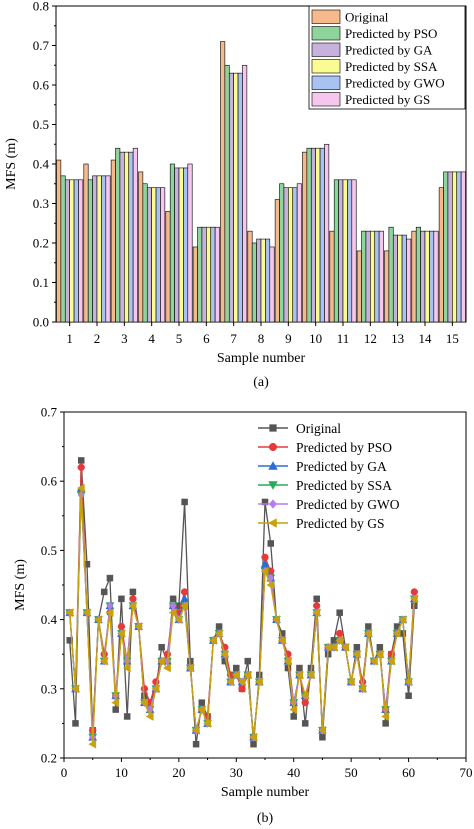  What do you see at coordinates (151, 338) in the screenshot?
I see `x-tick-label: 4` at bounding box center [151, 338].